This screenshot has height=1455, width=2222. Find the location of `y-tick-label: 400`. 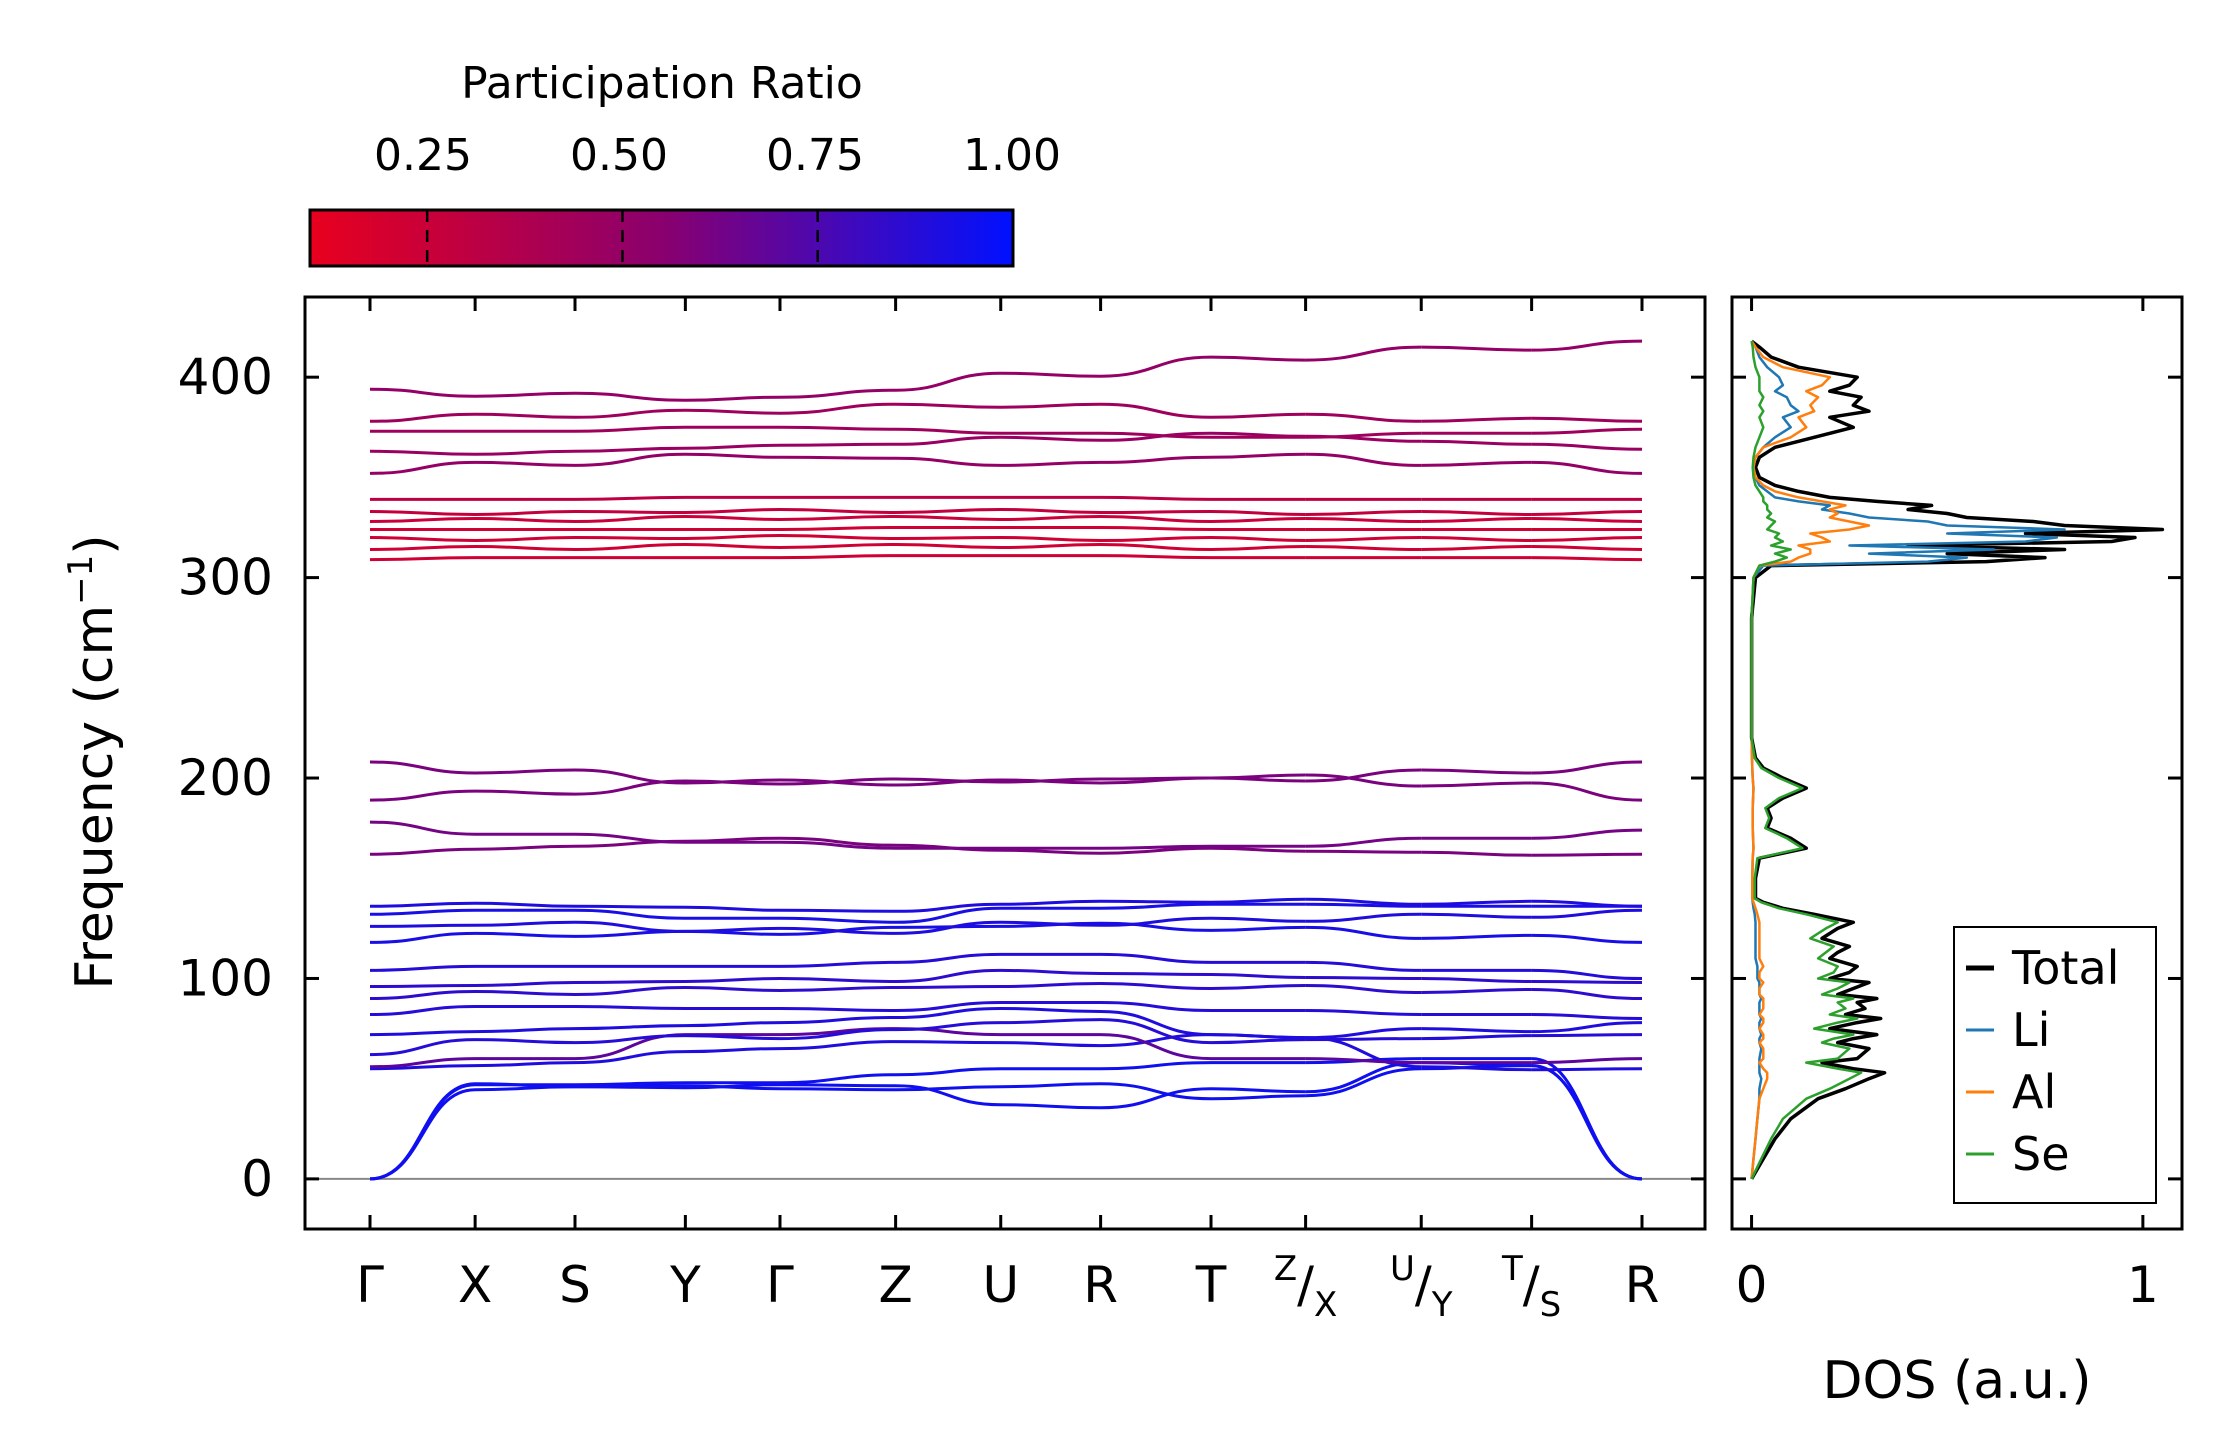

y-tick-label: 400 is located at coordinates (225, 377).